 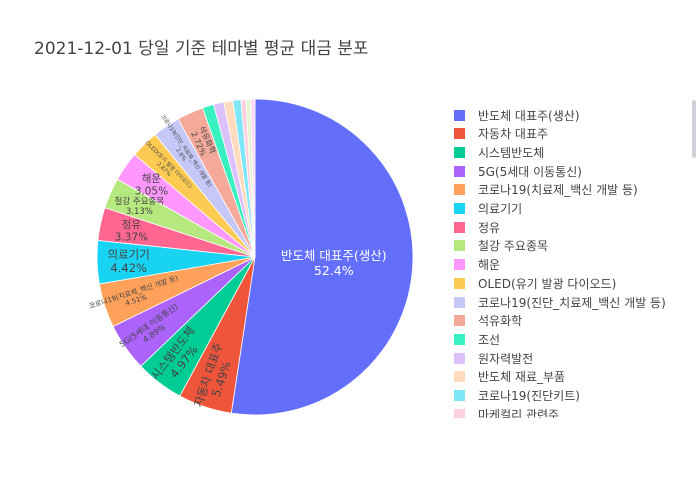 I want to click on legend-item: 해운, so click(x=473, y=265).